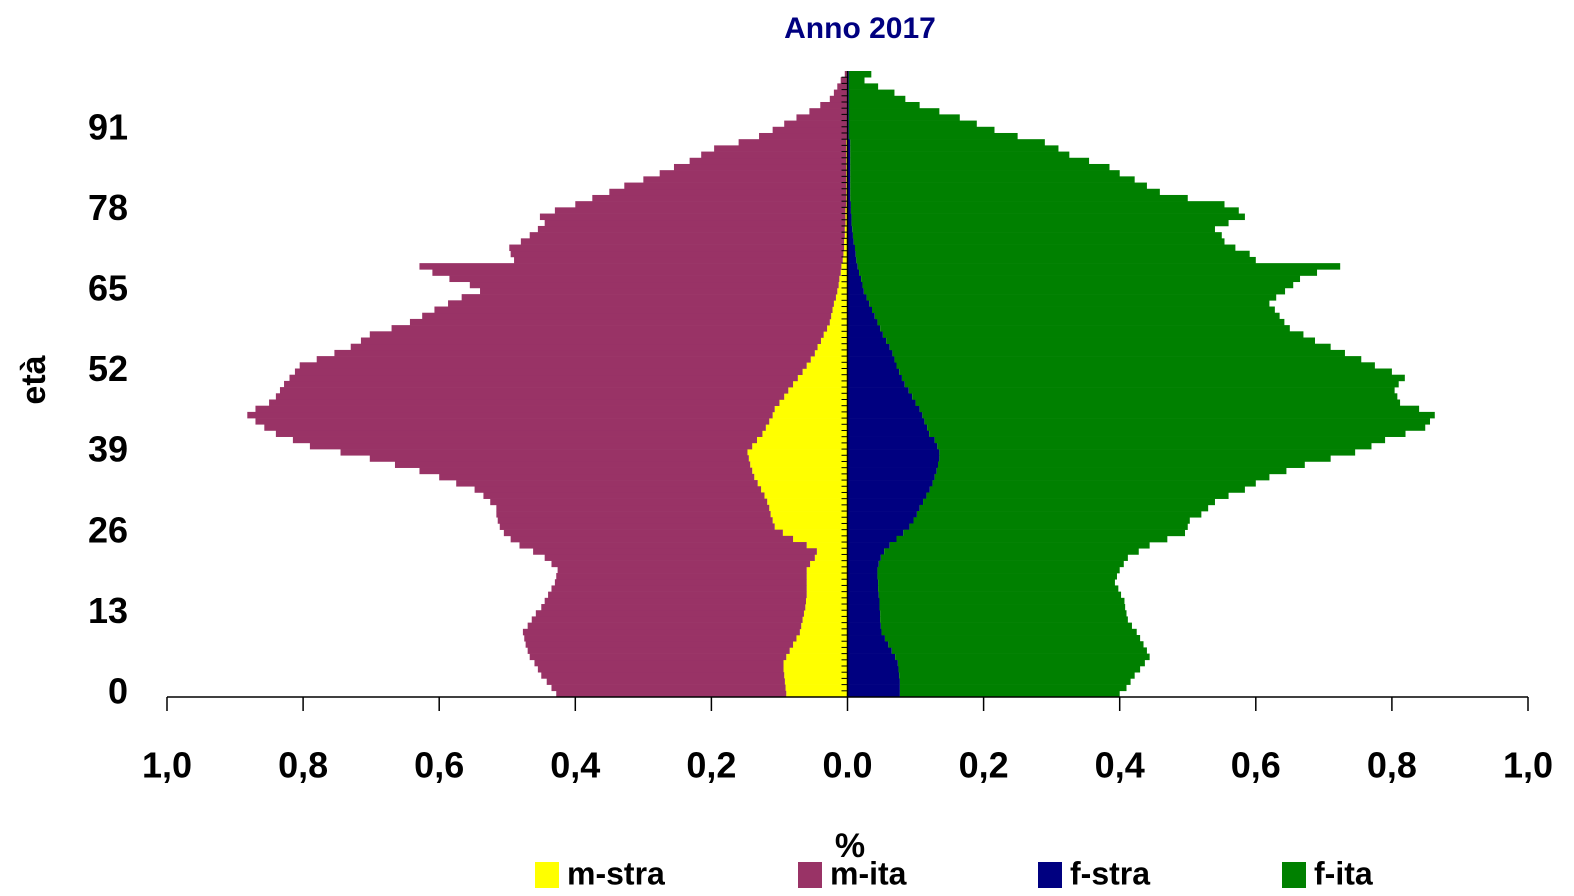  I want to click on y-tick-label: 91, so click(108, 126).